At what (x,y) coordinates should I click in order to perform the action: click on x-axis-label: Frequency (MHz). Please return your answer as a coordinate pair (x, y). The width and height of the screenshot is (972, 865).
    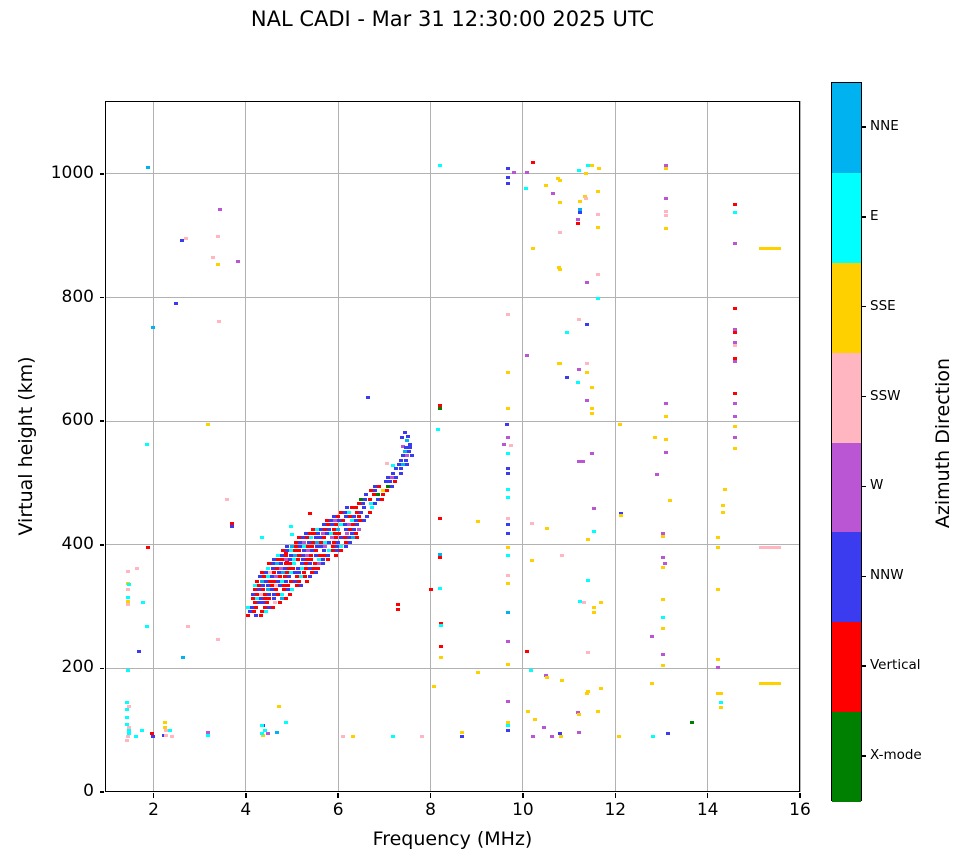
    Looking at the image, I should click on (452, 839).